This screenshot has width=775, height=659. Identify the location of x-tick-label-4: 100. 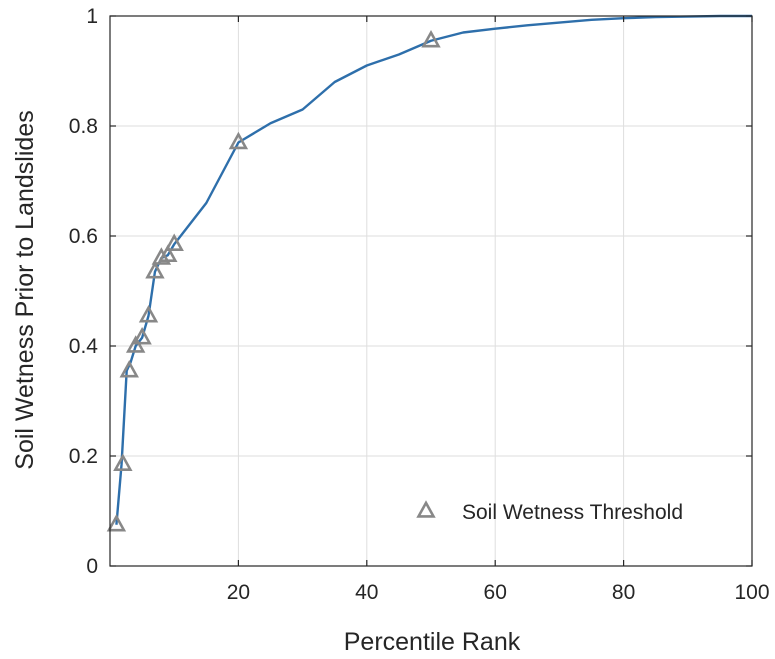
(751, 592).